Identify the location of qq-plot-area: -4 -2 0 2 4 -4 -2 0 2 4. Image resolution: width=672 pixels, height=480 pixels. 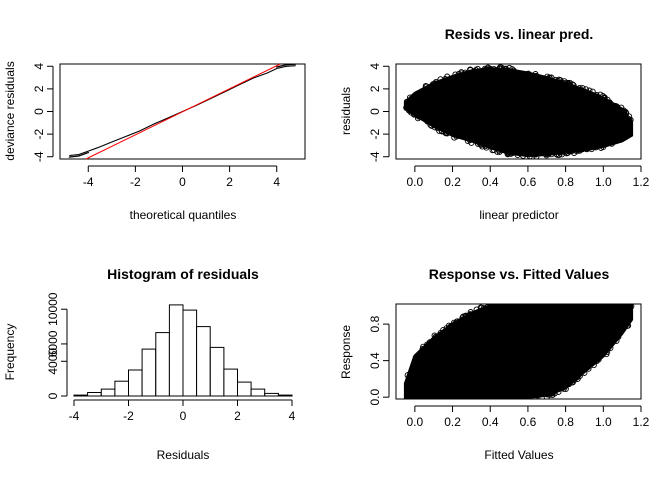
(164, 126).